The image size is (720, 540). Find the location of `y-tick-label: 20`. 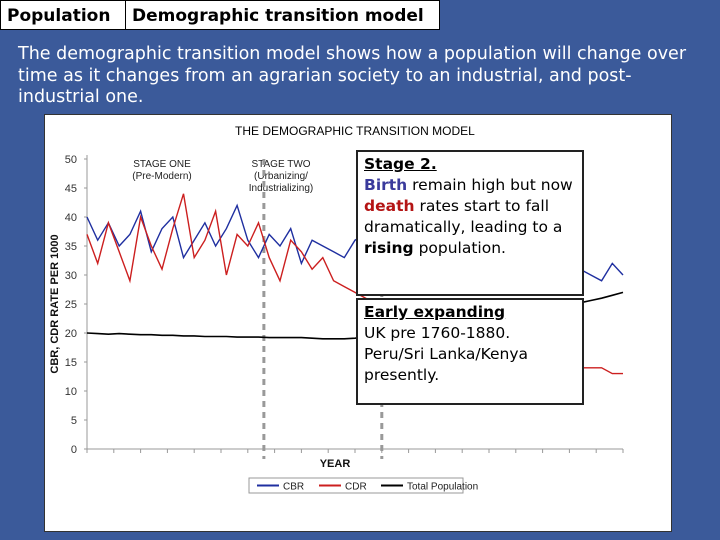

y-tick-label: 20 is located at coordinates (71, 334).